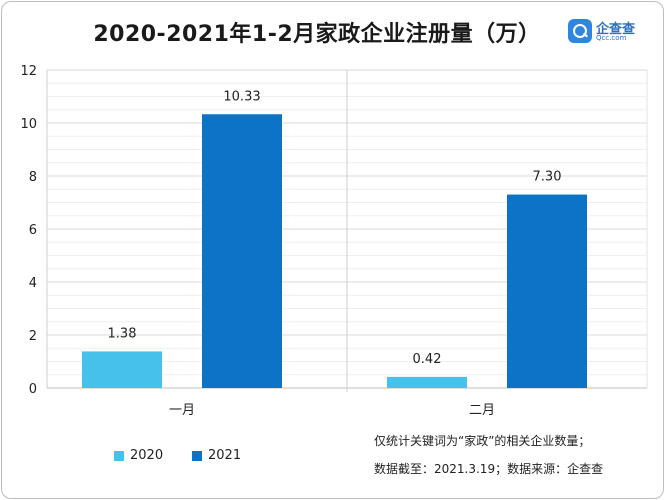 The height and width of the screenshot is (500, 665). Describe the element at coordinates (33, 336) in the screenshot. I see `y-tick-label: 2` at that location.